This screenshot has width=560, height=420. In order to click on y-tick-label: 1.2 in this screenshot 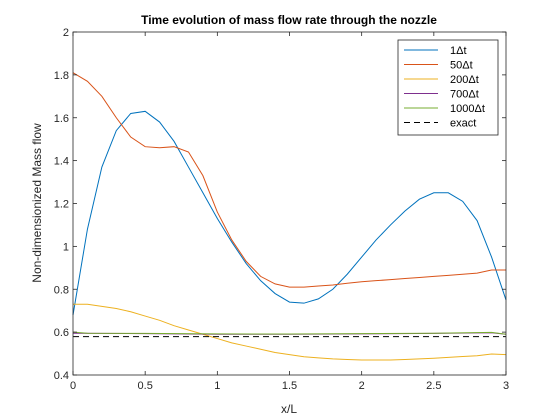, I will do `click(61, 205)`.